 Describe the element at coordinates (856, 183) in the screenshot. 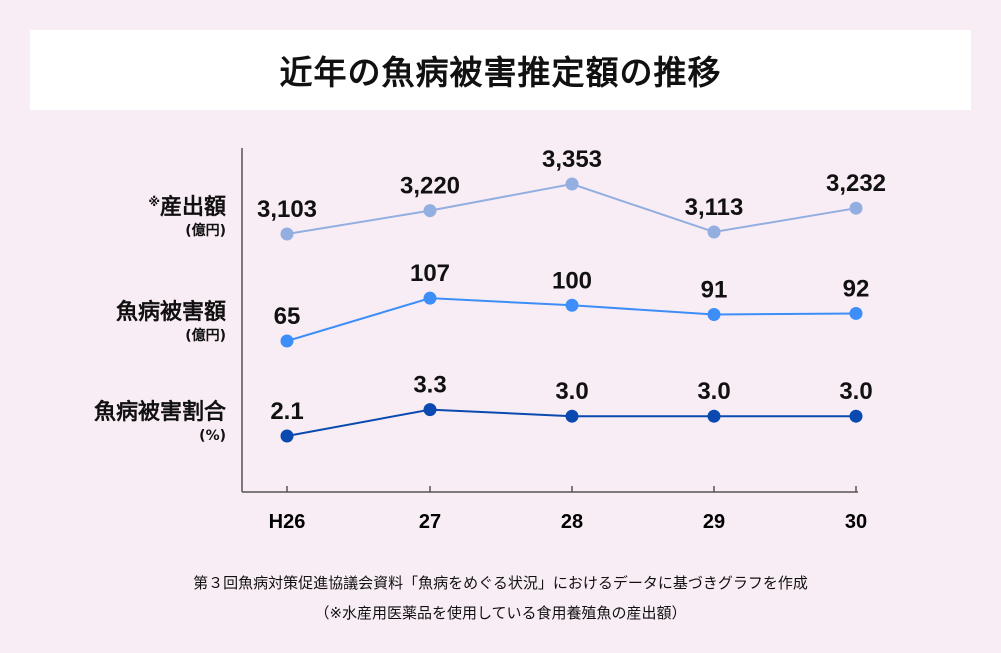

I see `data-label: 3,232` at that location.